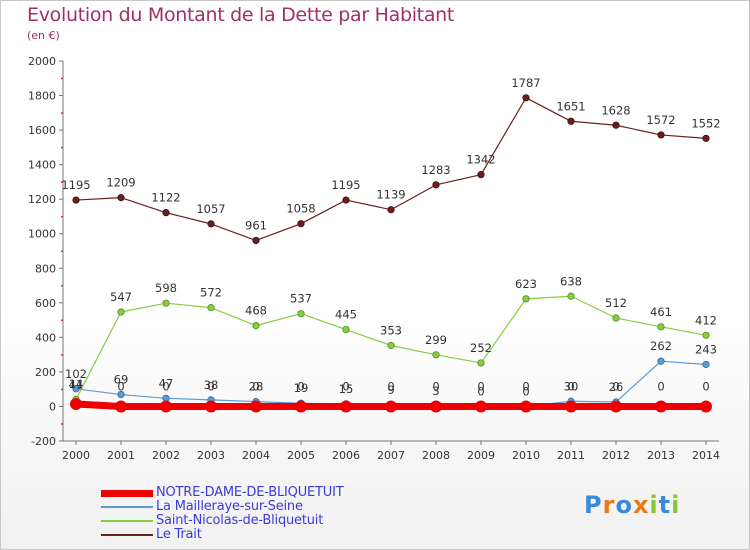 The image size is (750, 550). What do you see at coordinates (525, 83) in the screenshot?
I see `data-label: 1787` at bounding box center [525, 83].